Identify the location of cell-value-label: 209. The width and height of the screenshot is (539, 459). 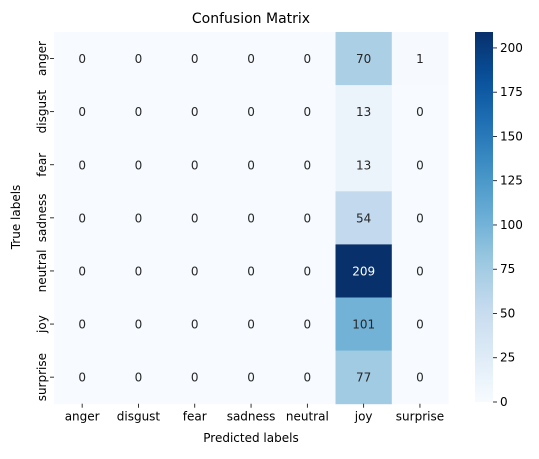
(363, 271).